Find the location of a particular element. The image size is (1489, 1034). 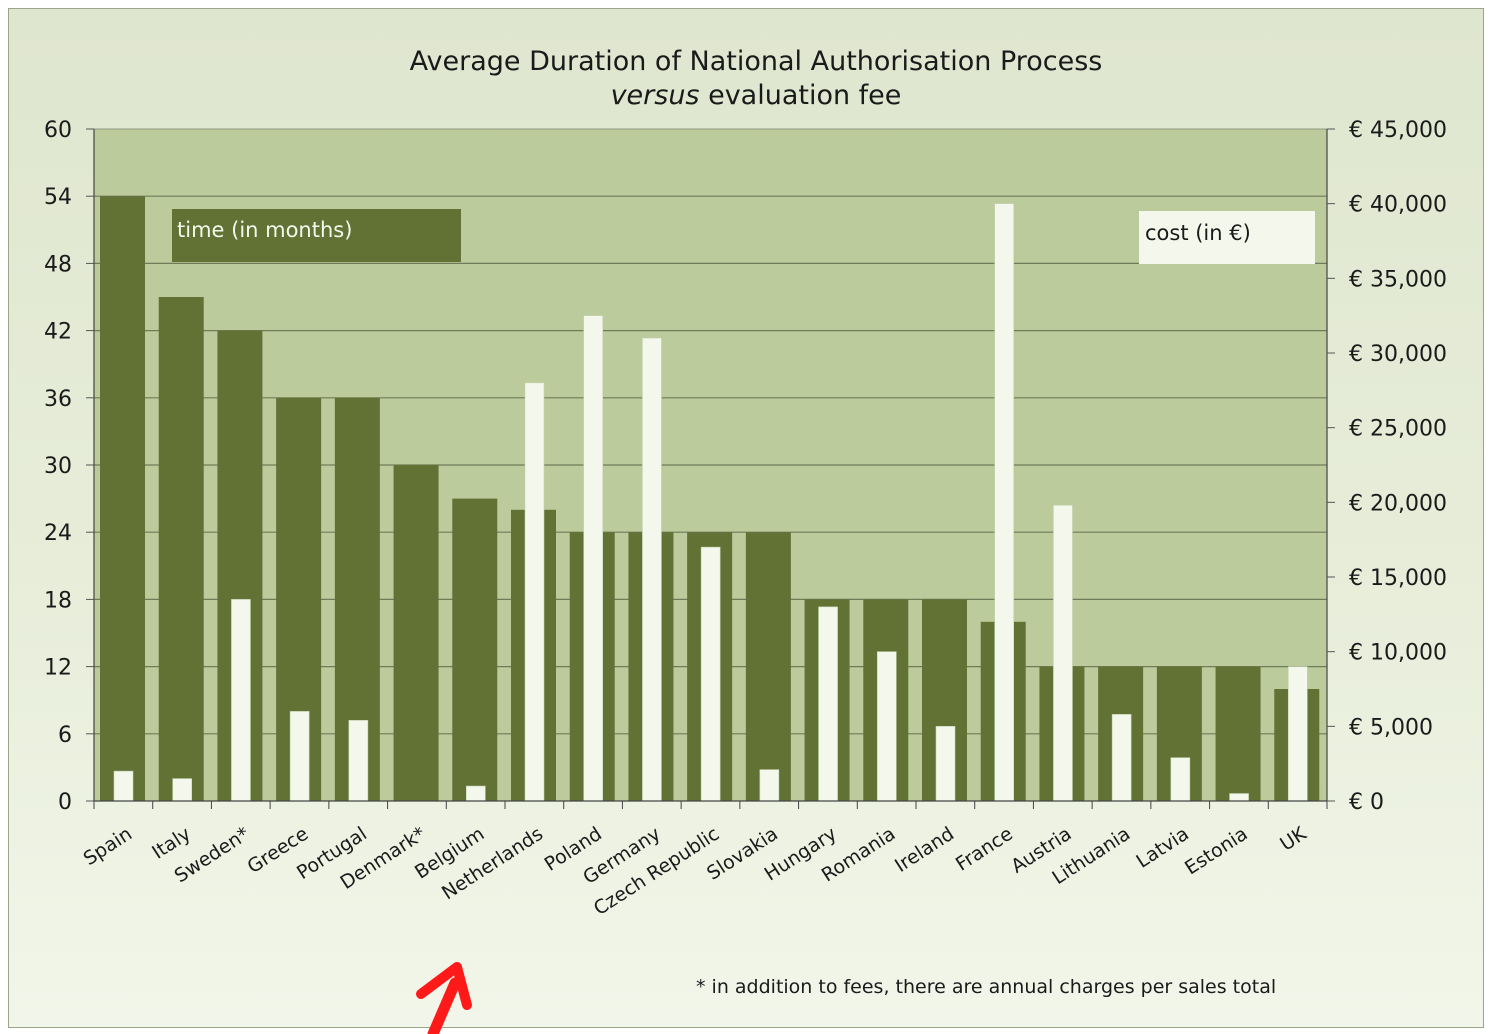

left-tick-label: 24 is located at coordinates (58, 533).